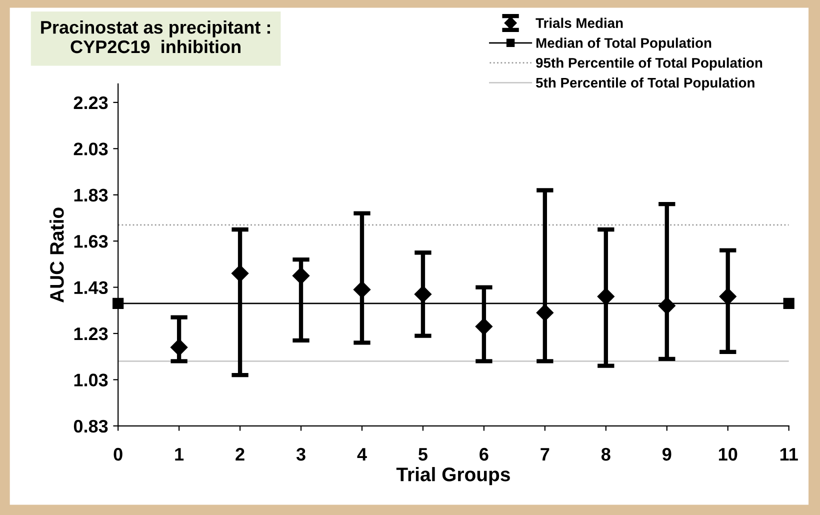 The image size is (820, 515). Describe the element at coordinates (789, 454) in the screenshot. I see `x-tick-label: 11` at that location.